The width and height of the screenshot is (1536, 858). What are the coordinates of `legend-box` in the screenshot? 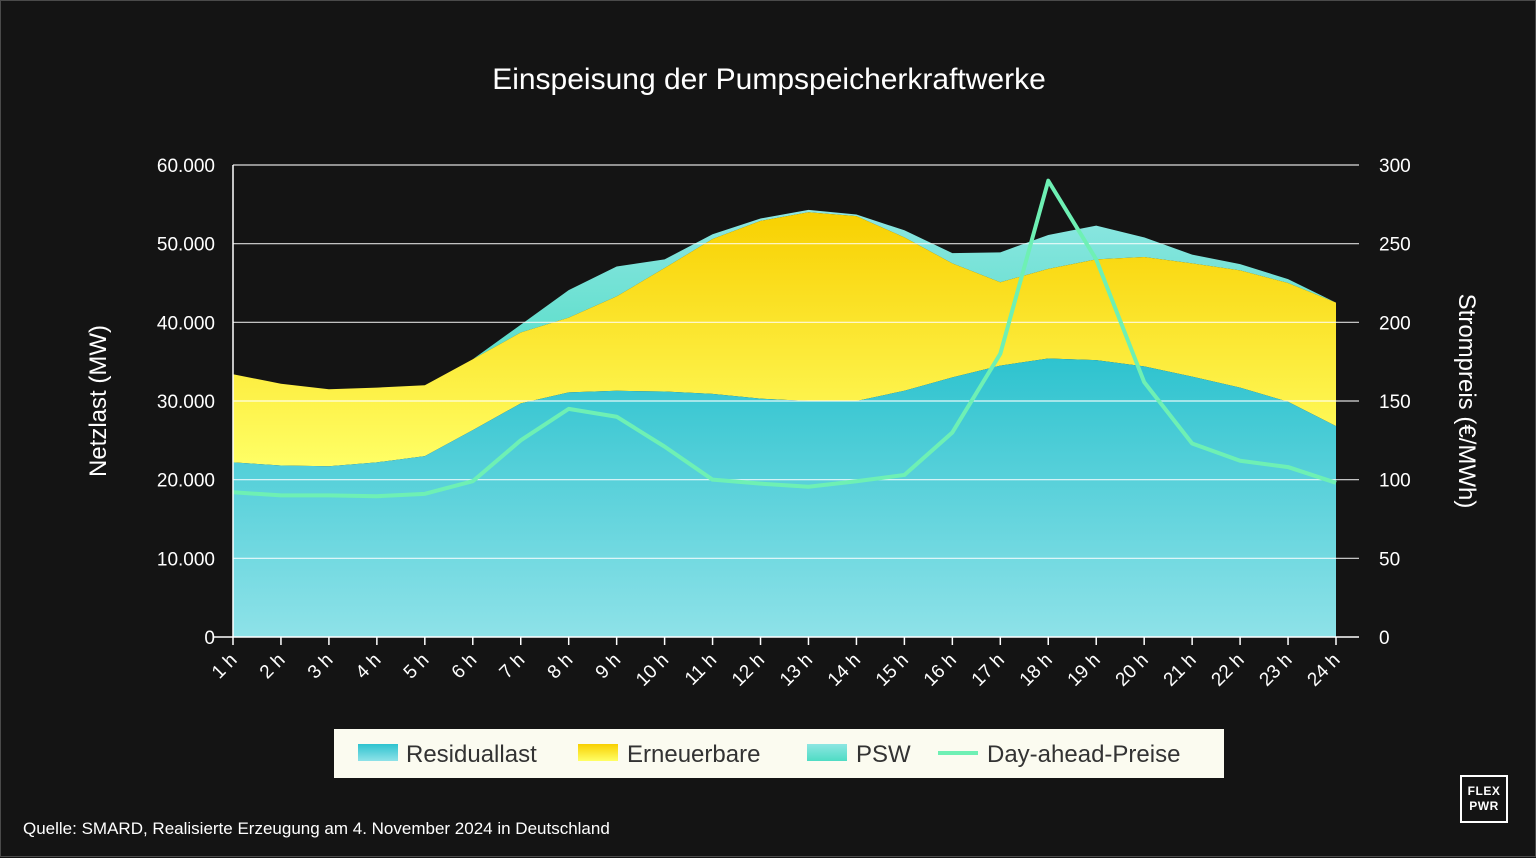 It's located at (779, 753).